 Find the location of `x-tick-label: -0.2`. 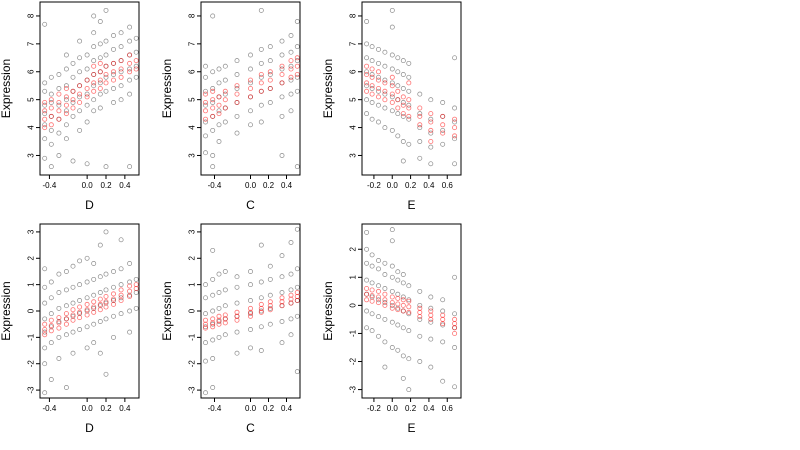

x-tick-label: -0.2 is located at coordinates (374, 408).